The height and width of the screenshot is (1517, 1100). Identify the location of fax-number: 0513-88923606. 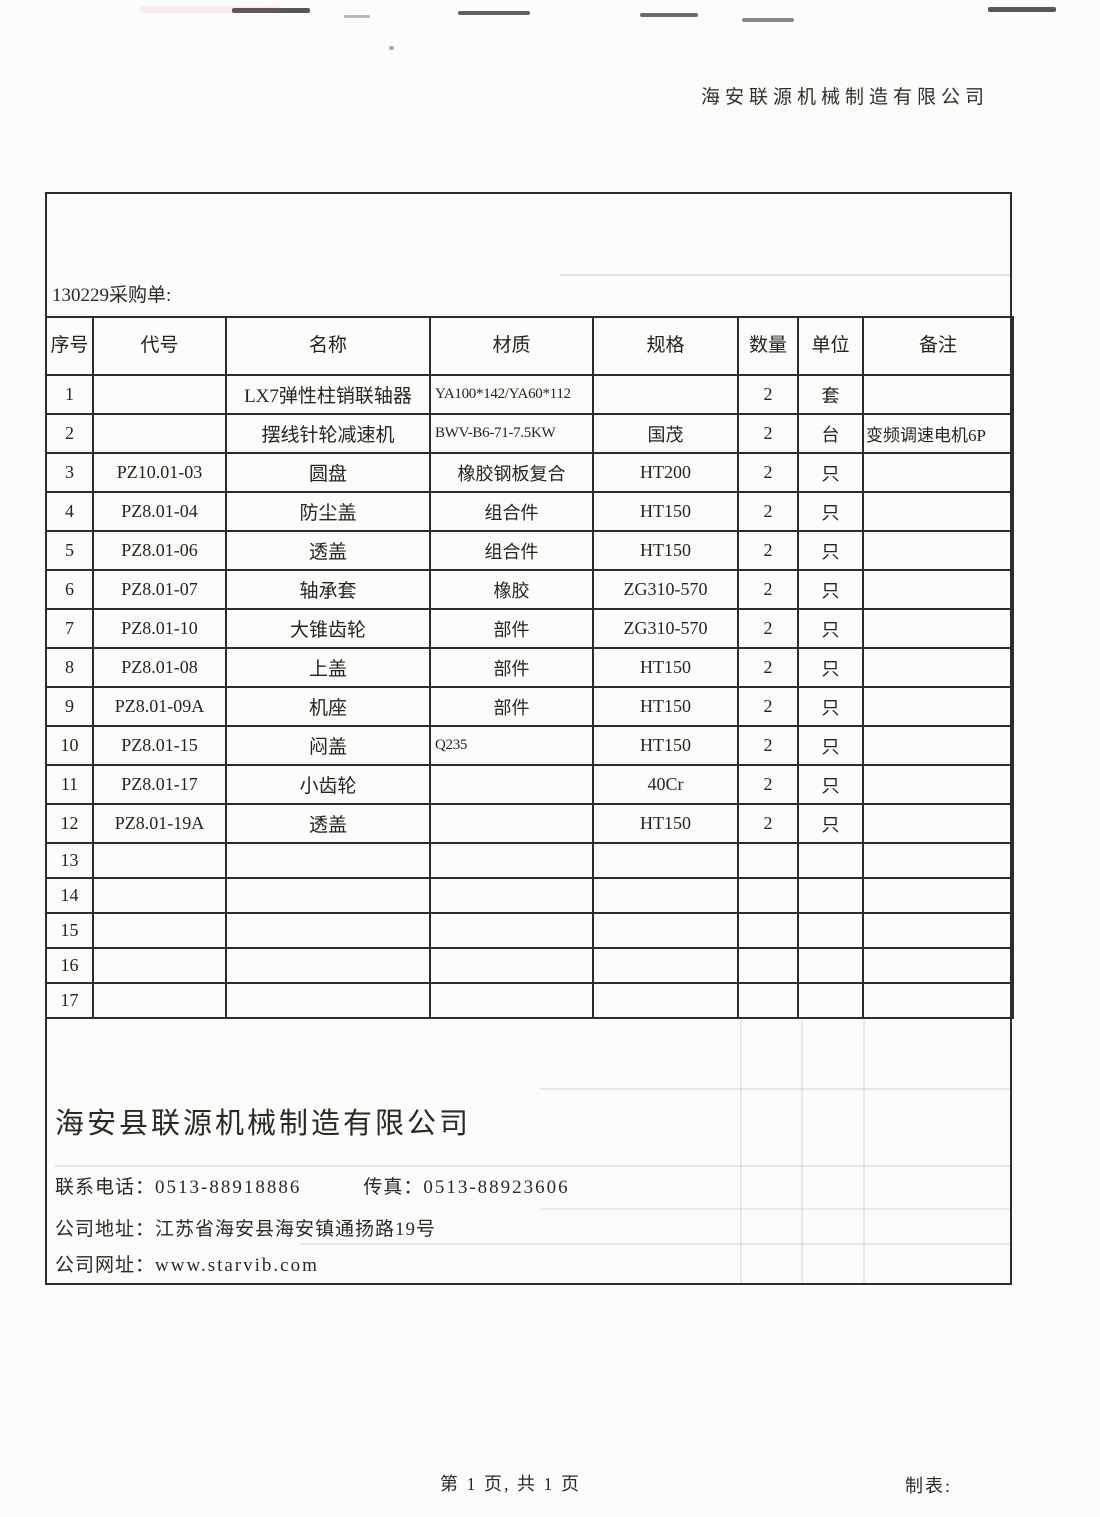
(496, 1187).